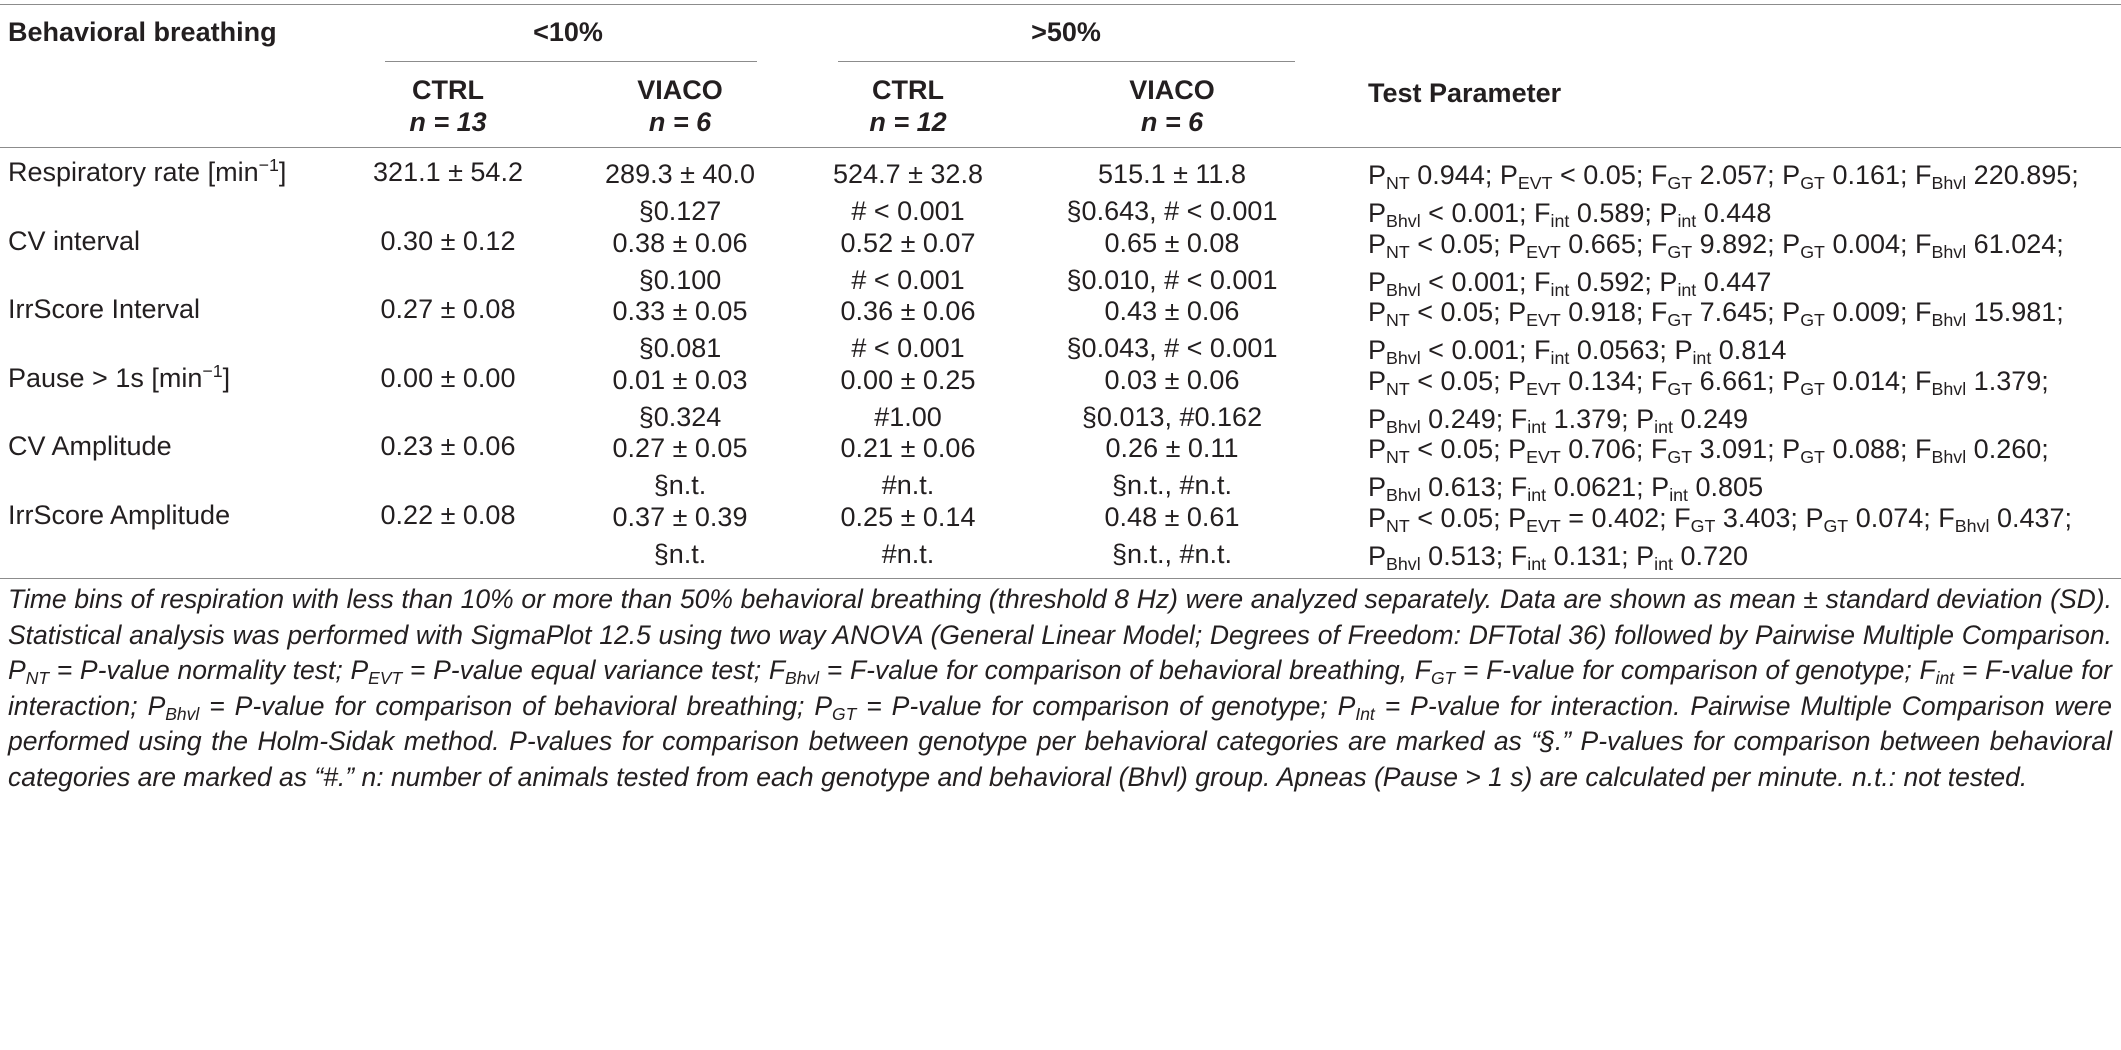  What do you see at coordinates (680, 398) in the screenshot?
I see `cell-low-viaco: 0.01 ± 0.03 §0.324` at bounding box center [680, 398].